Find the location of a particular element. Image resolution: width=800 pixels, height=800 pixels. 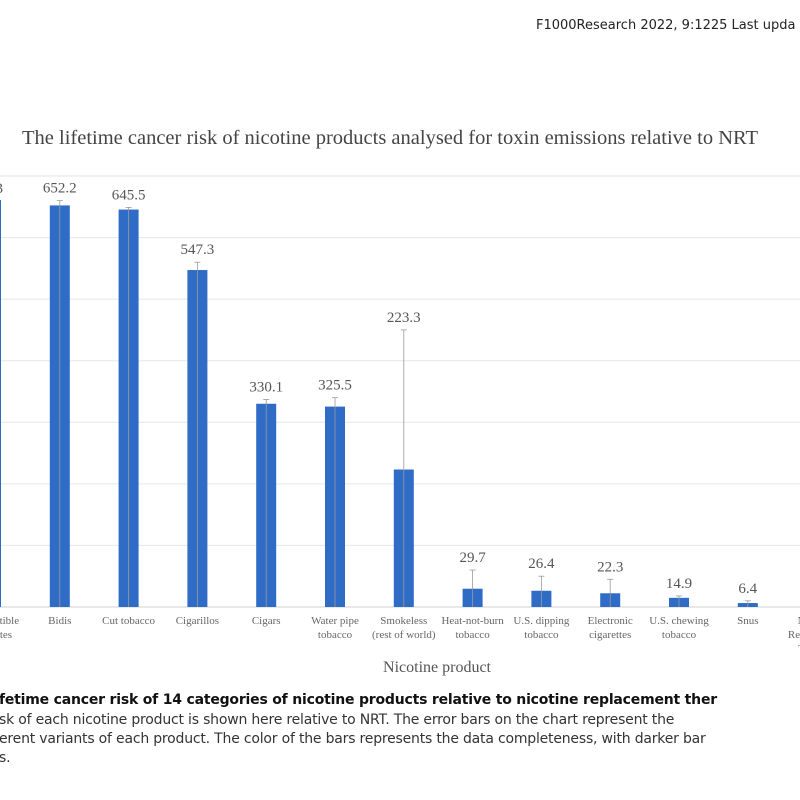

category-label: Replacement is located at coordinates (794, 635).